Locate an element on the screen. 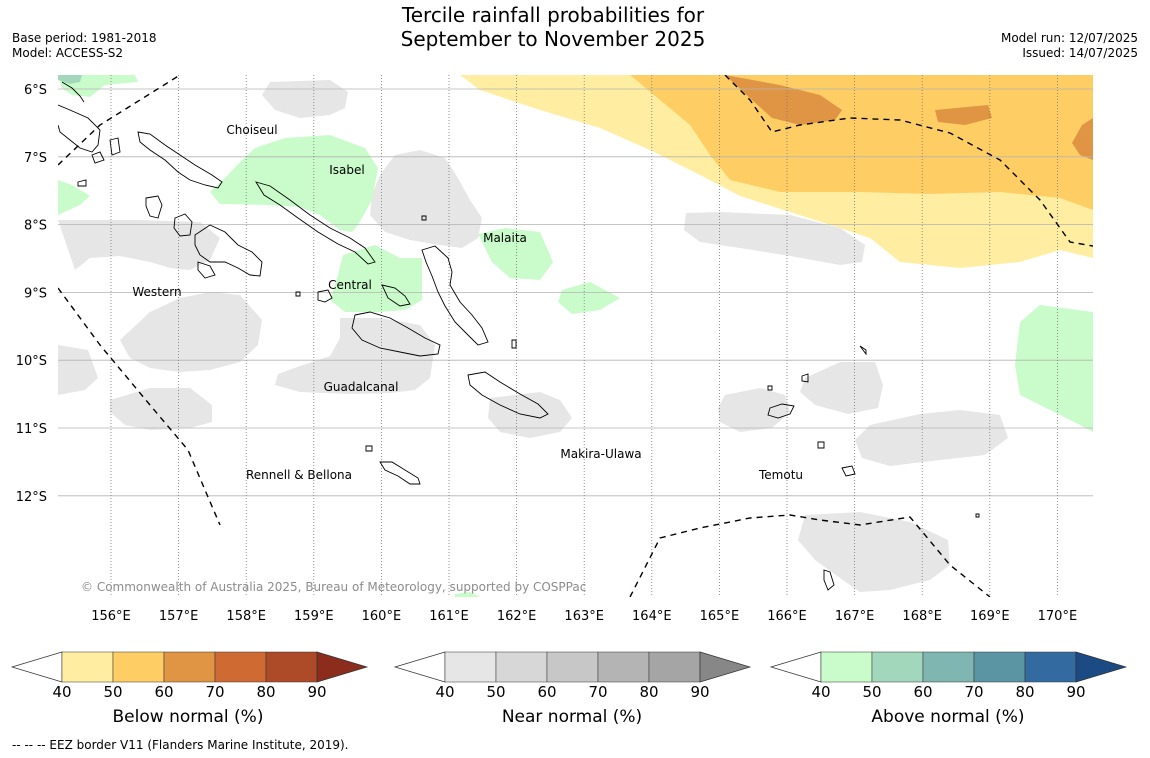  coastline-tikopia is located at coordinates (977, 515).